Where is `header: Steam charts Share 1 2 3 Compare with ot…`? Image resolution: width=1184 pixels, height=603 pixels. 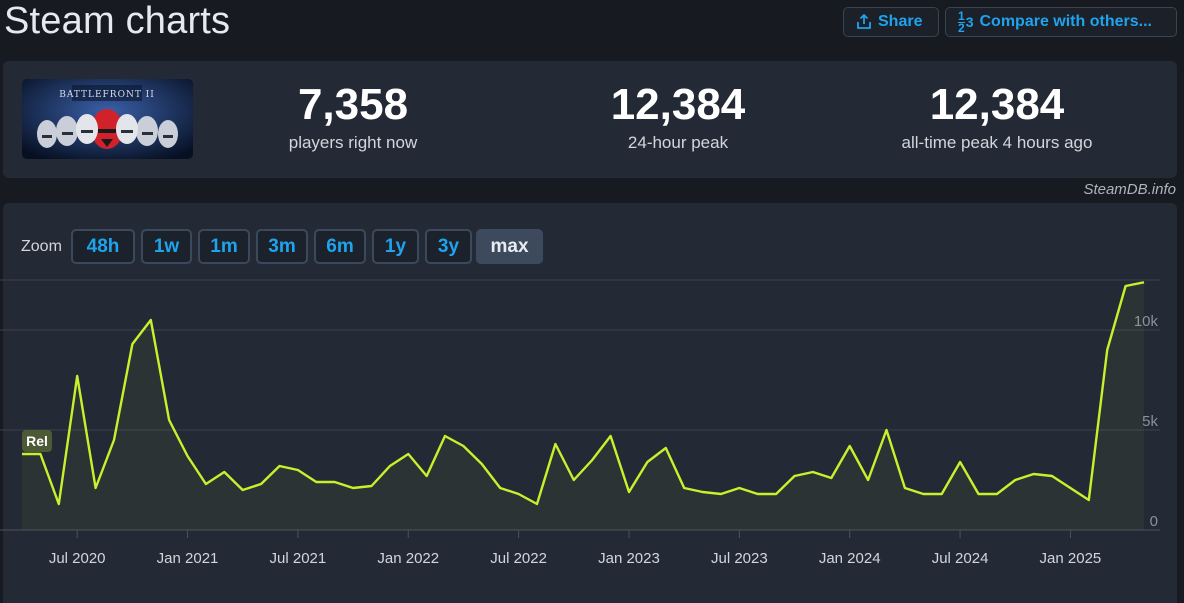 header: Steam charts Share 1 2 3 Compare with ot… is located at coordinates (592, 28).